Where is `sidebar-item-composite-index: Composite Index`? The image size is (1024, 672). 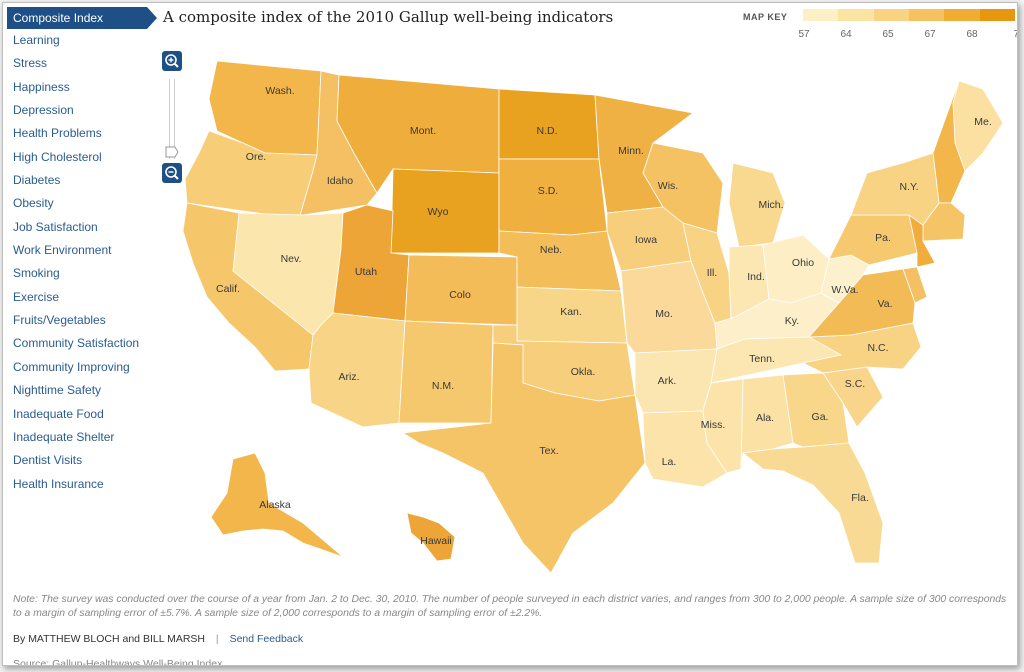 sidebar-item-composite-index: Composite Index is located at coordinates (82, 18).